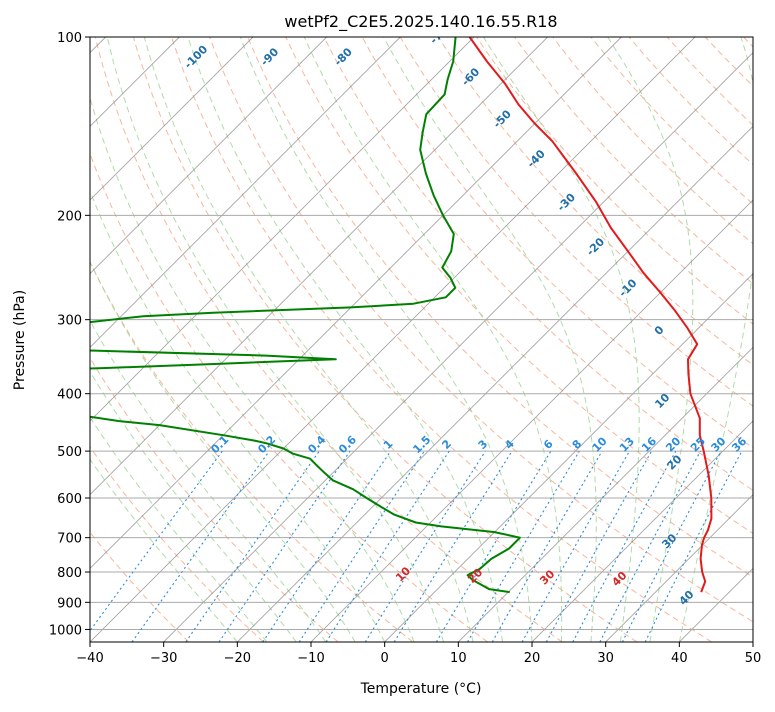 Image resolution: width=775 pixels, height=712 pixels. Describe the element at coordinates (446, 444) in the screenshot. I see `mixing-ratio-label: 2` at that location.